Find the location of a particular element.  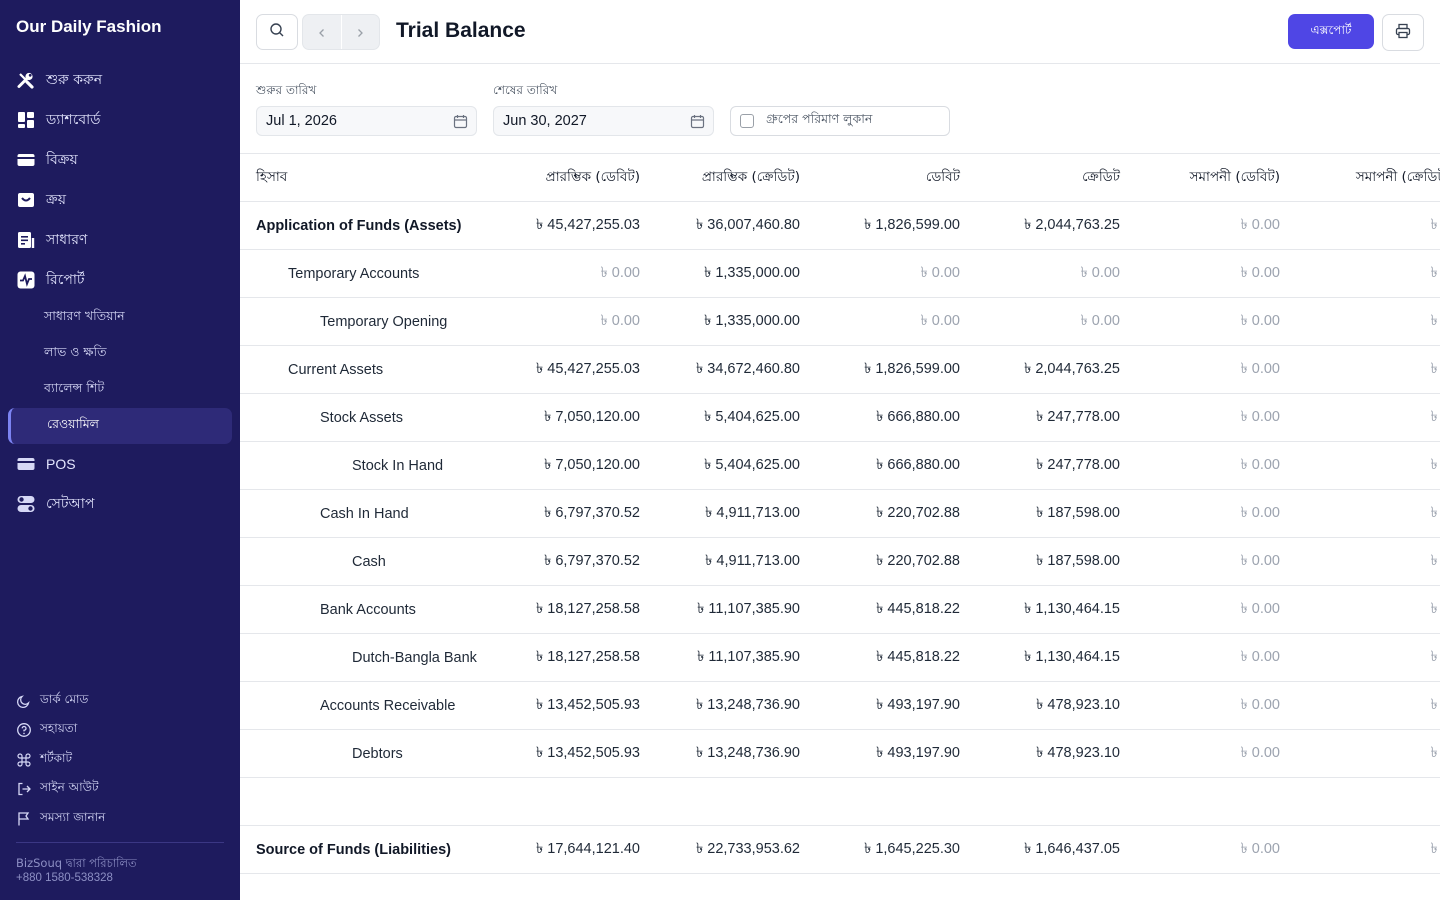

footer-label: সমস্যা জানান is located at coordinates (73, 816).